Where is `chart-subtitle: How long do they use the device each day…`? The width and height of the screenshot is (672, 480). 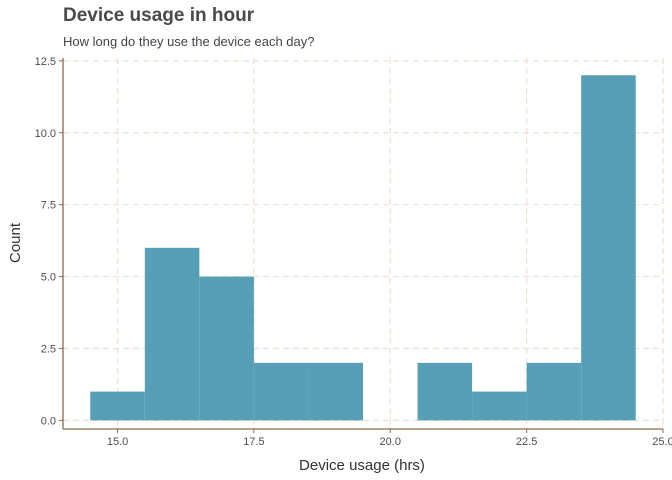
chart-subtitle: How long do they use the device each day… is located at coordinates (189, 41).